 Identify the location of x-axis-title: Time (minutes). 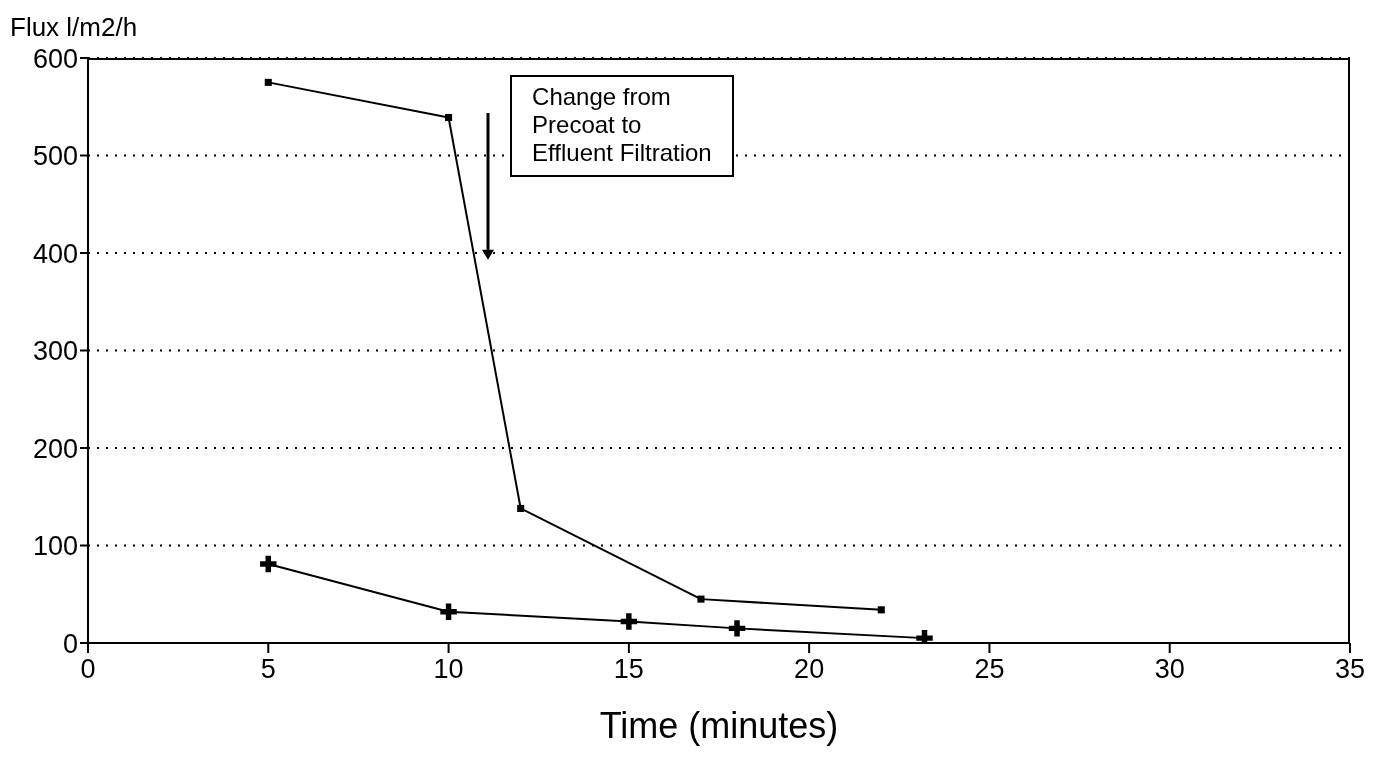
(719, 725).